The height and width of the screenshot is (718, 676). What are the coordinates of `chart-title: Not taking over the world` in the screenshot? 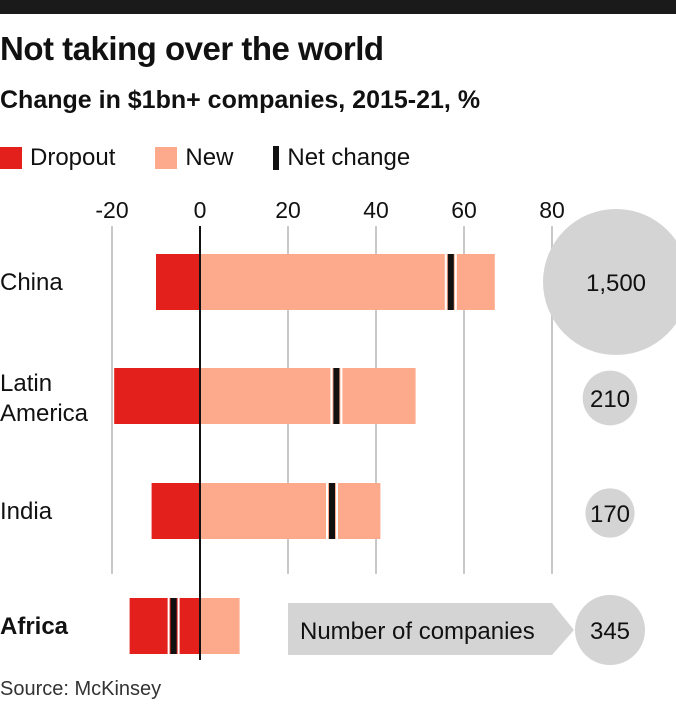 It's located at (192, 48).